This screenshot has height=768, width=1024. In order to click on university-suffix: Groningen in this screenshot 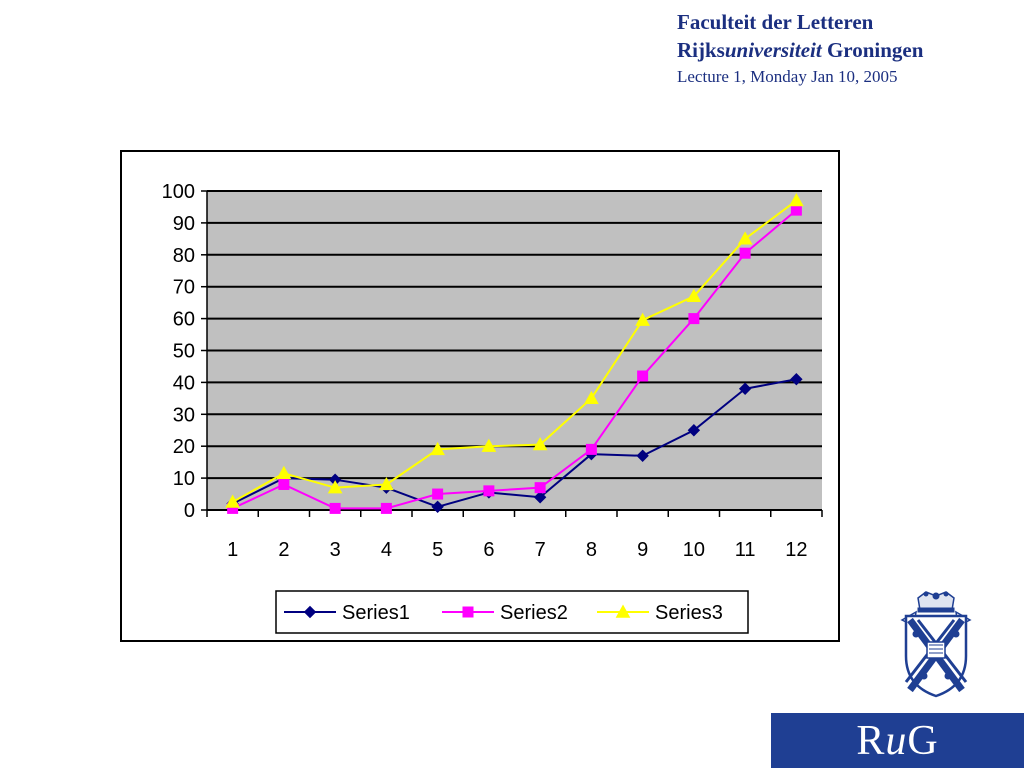, I will do `click(872, 50)`.